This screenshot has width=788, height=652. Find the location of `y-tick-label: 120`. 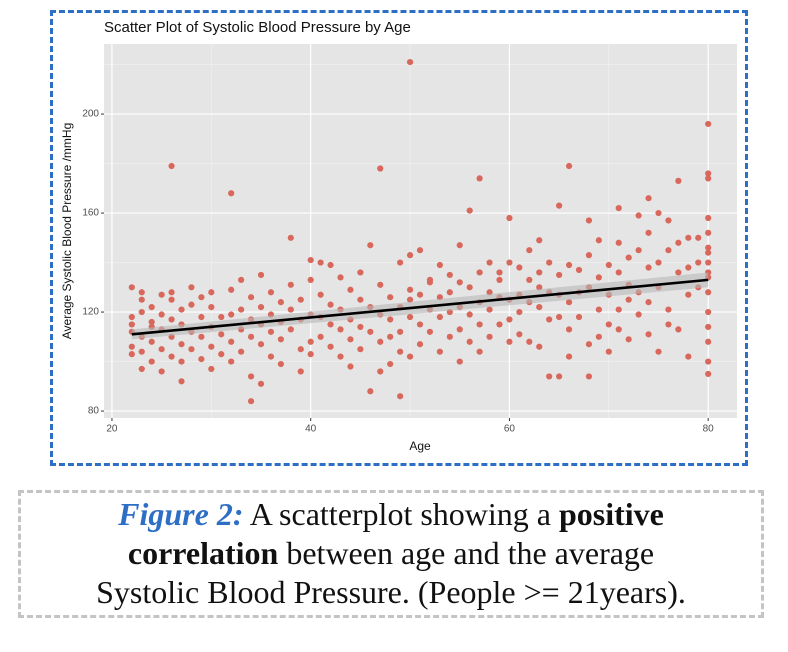

y-tick-label: 120 is located at coordinates (90, 312).